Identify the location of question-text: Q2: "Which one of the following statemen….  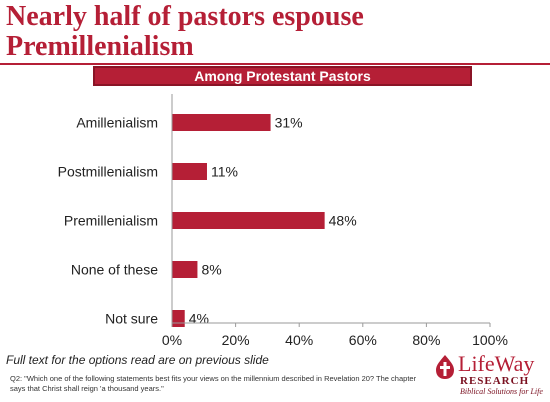
(213, 383).